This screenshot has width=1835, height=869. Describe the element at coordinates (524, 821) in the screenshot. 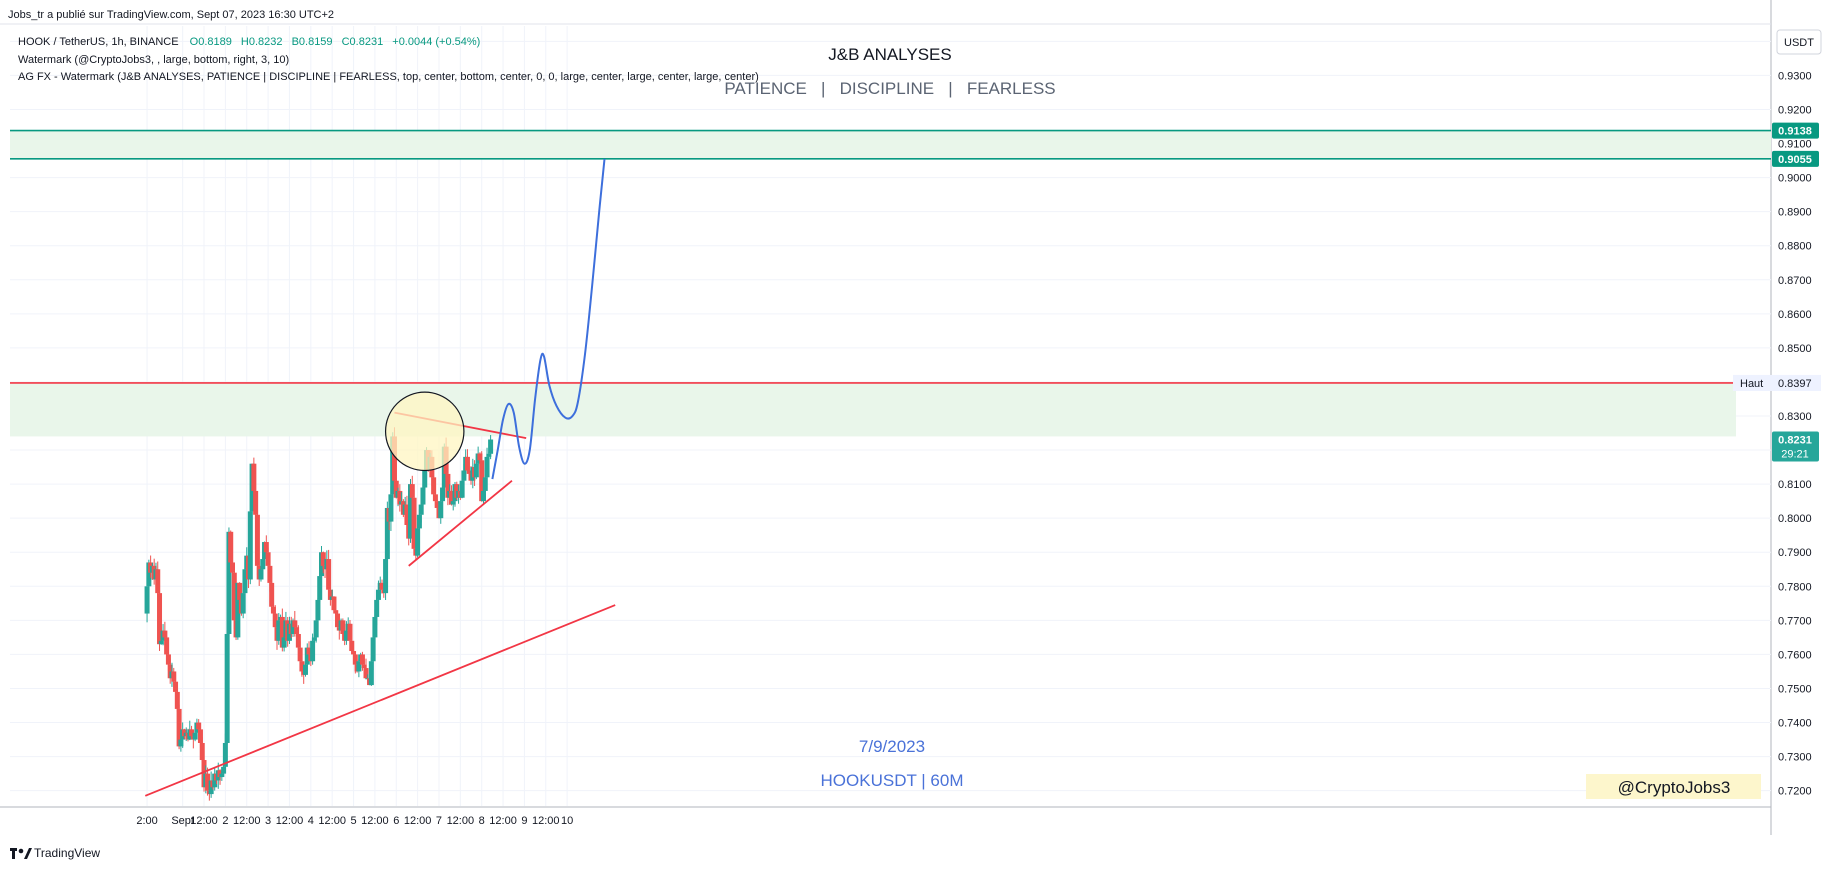

I see `time-tick-label: 9` at that location.